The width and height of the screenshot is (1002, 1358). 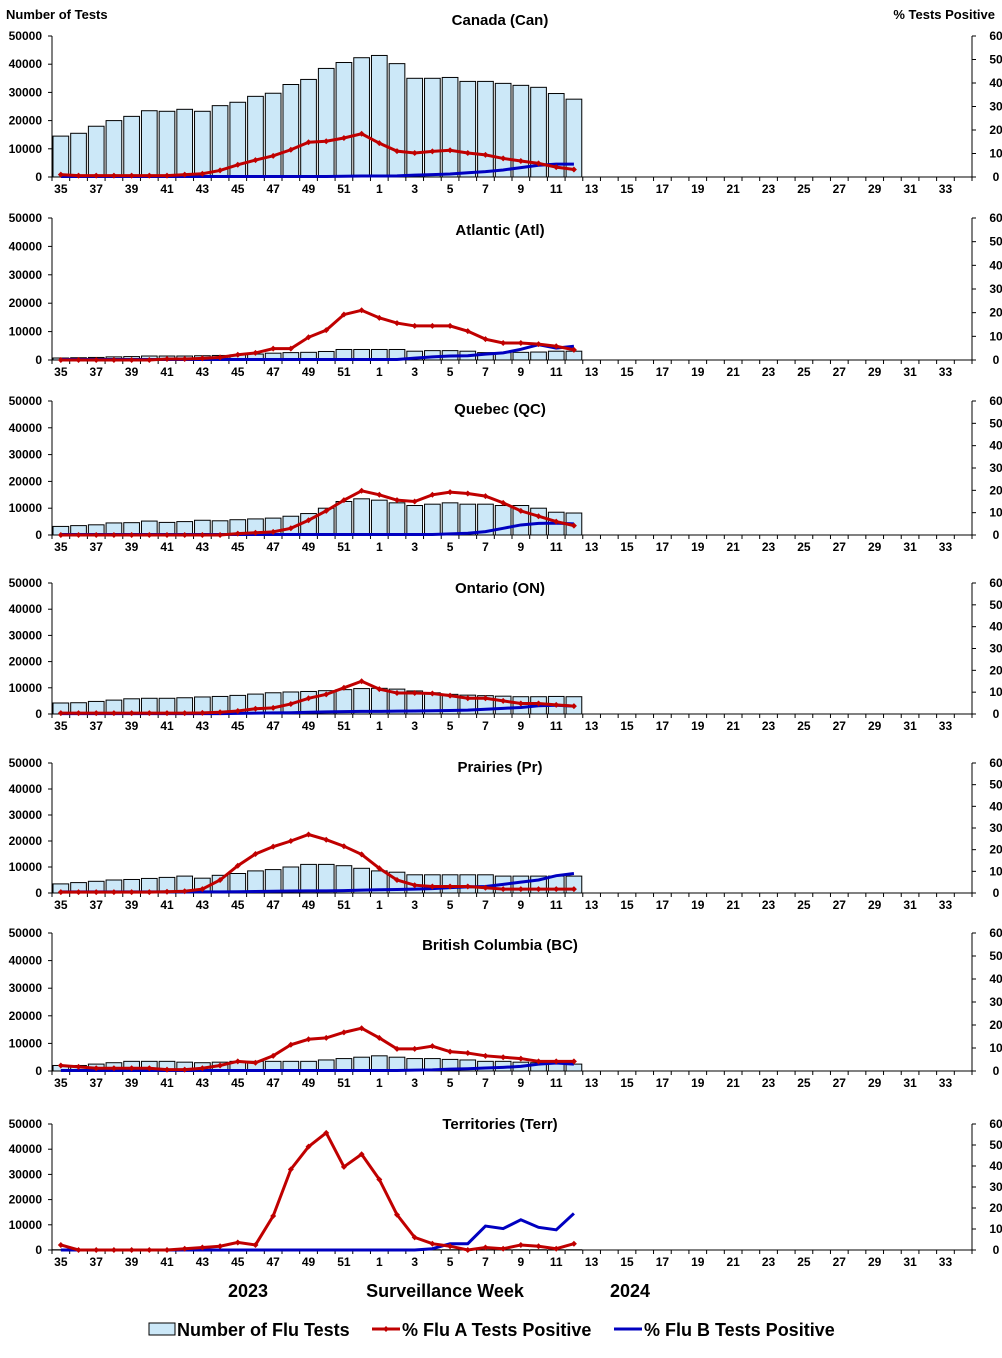 What do you see at coordinates (97, 1262) in the screenshot?
I see `x-tick-label: 37` at bounding box center [97, 1262].